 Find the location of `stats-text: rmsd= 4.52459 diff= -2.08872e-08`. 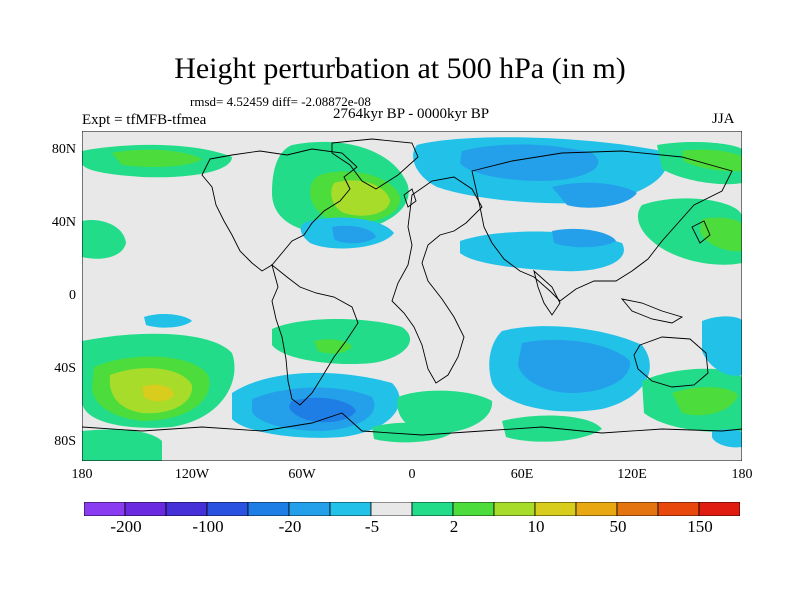

stats-text: rmsd= 4.52459 diff= -2.08872e-08 is located at coordinates (280, 101).